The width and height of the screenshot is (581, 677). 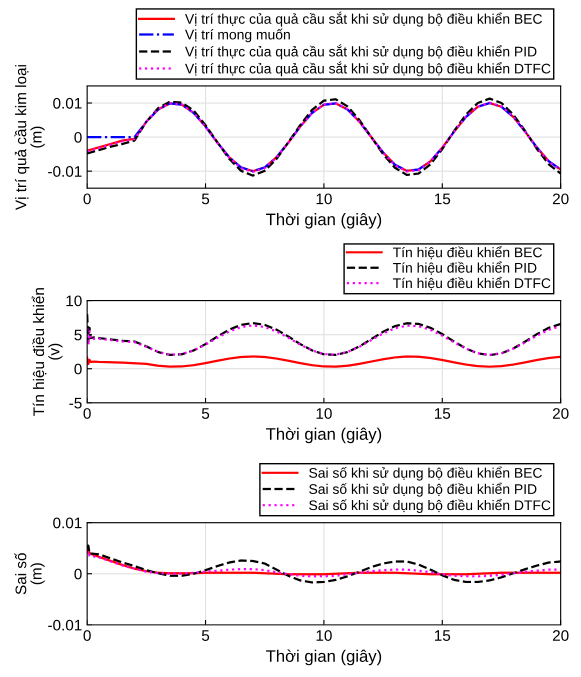 What do you see at coordinates (237, 35) in the screenshot?
I see `legend-label: Vị trí mong muốn` at bounding box center [237, 35].